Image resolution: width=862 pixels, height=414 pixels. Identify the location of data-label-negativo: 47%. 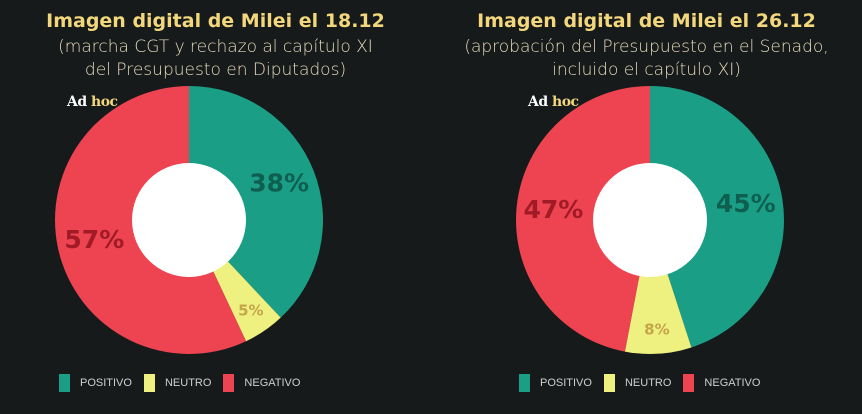
(554, 209).